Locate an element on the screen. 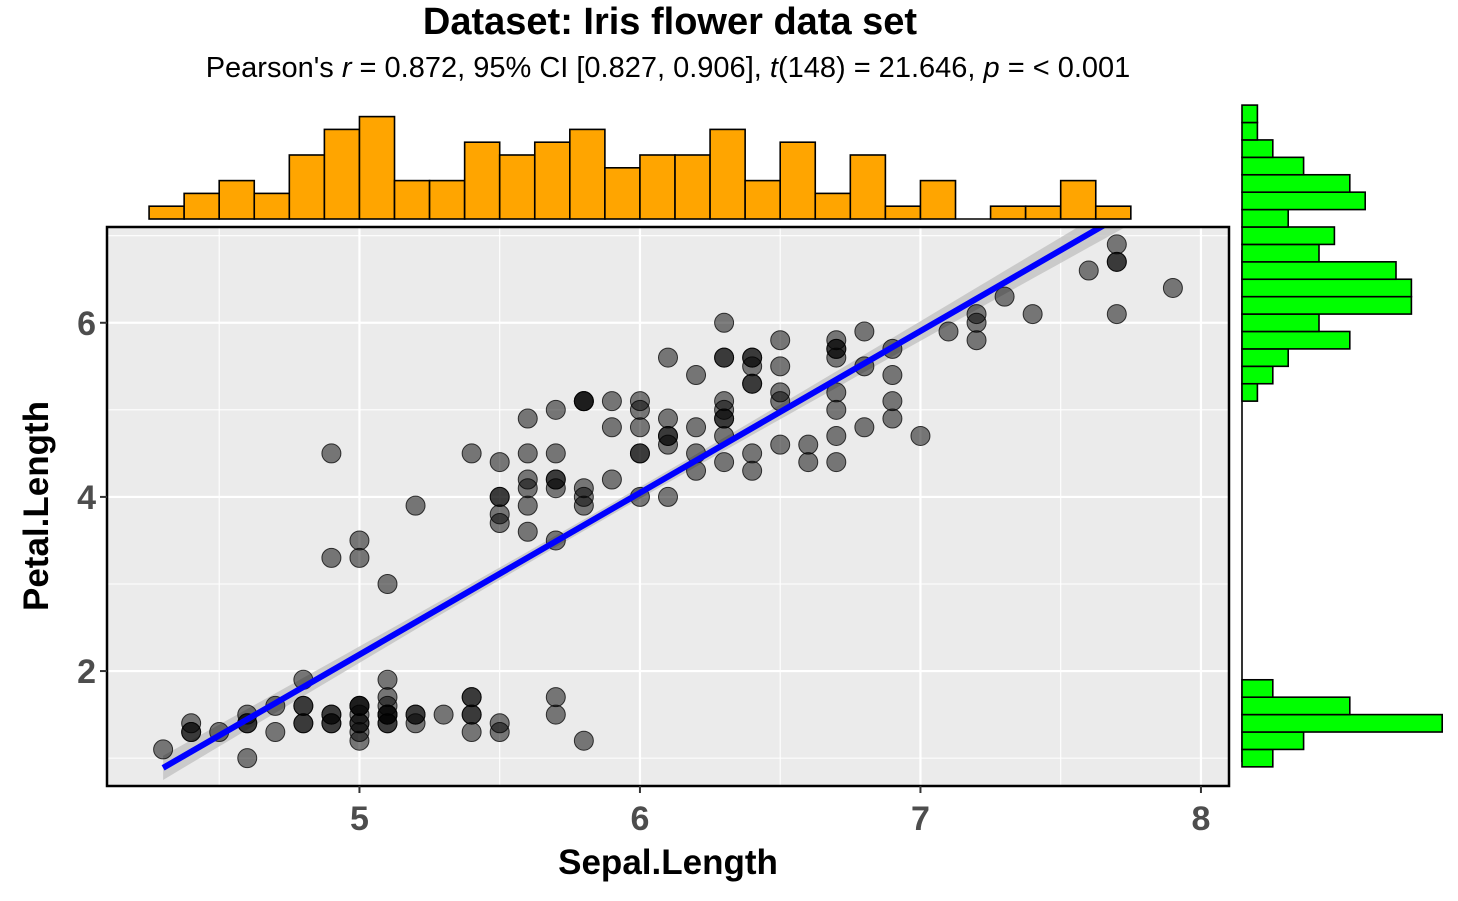 This screenshot has width=1458, height=901. subtitle-part-6: = < 0.001 is located at coordinates (1065, 68).